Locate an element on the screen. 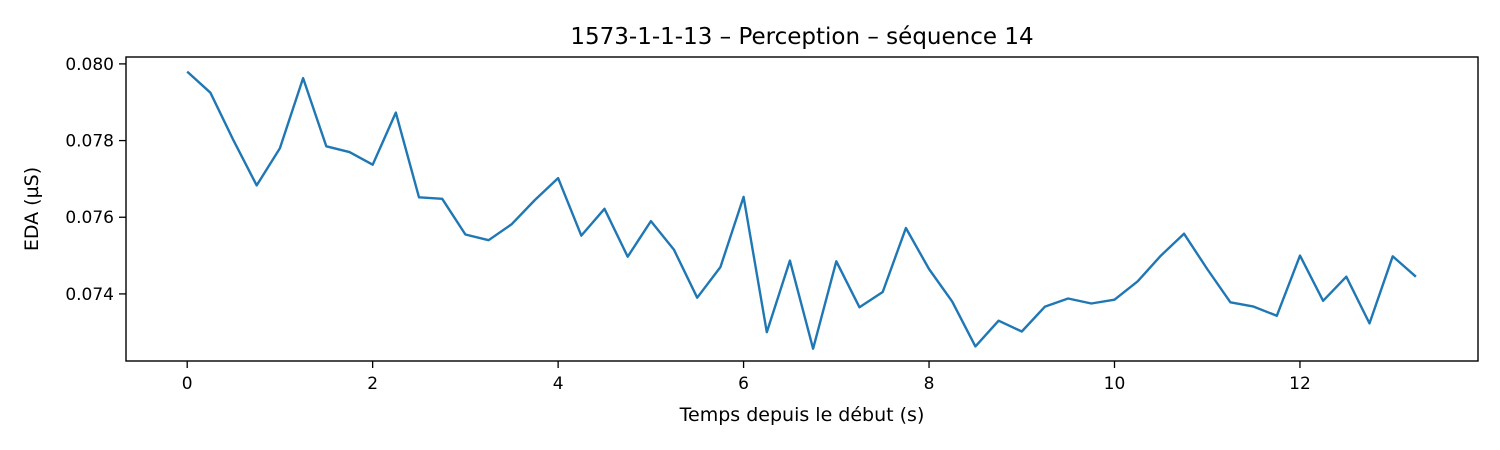 This screenshot has height=450, width=1500. x-tick-label: 8 is located at coordinates (929, 384).